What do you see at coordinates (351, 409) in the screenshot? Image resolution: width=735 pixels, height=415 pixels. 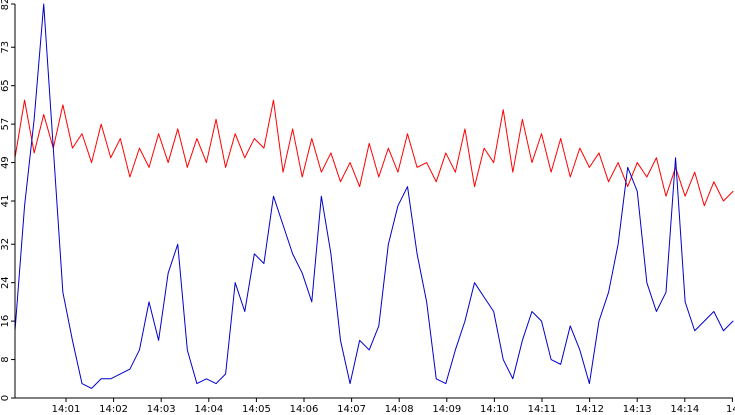 I see `x-tick-label-6: 14:07` at bounding box center [351, 409].